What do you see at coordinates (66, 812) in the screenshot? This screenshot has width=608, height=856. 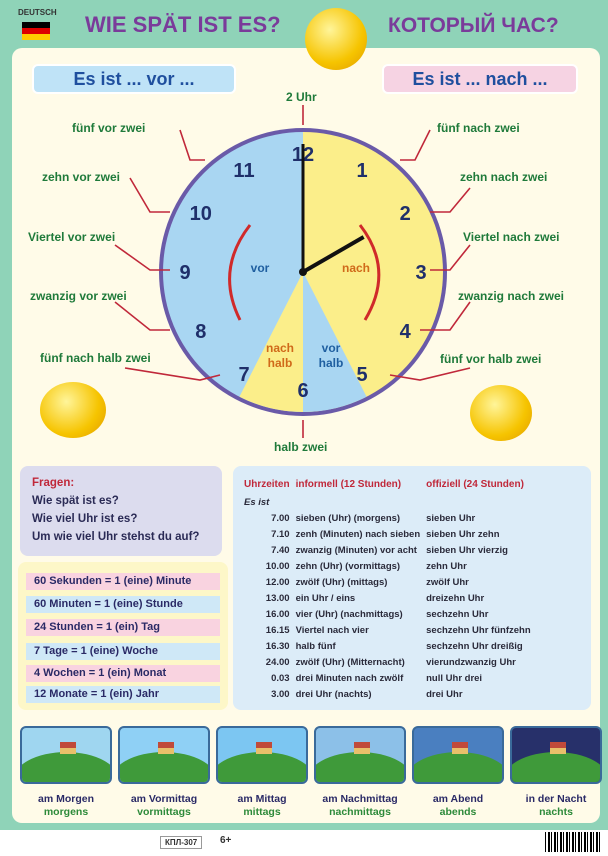 I see `caption-adverb: morgens` at bounding box center [66, 812].